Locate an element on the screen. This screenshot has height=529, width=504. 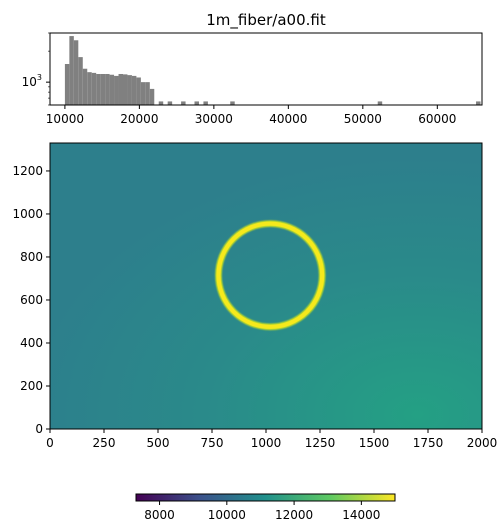
histogram-x-tick-label: 50000 is located at coordinates (363, 119).